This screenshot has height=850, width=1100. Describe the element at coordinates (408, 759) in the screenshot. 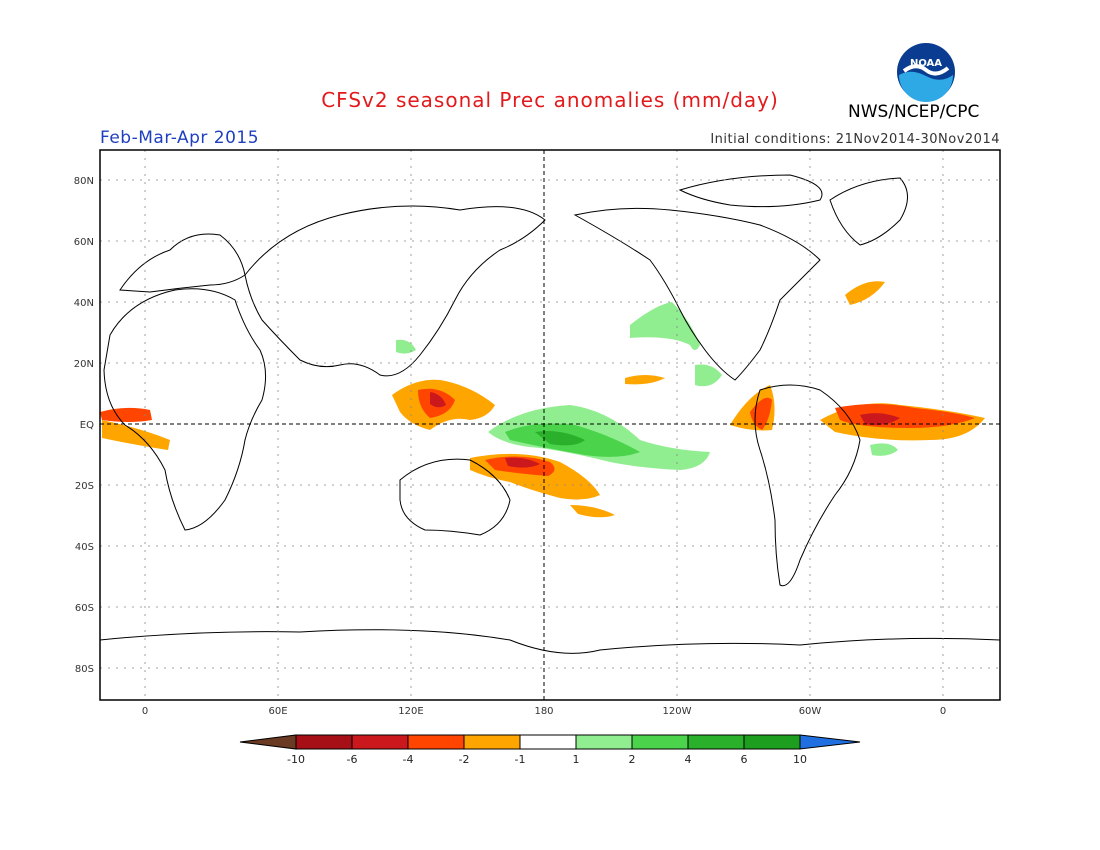

I see `colorbar-label: -4` at that location.